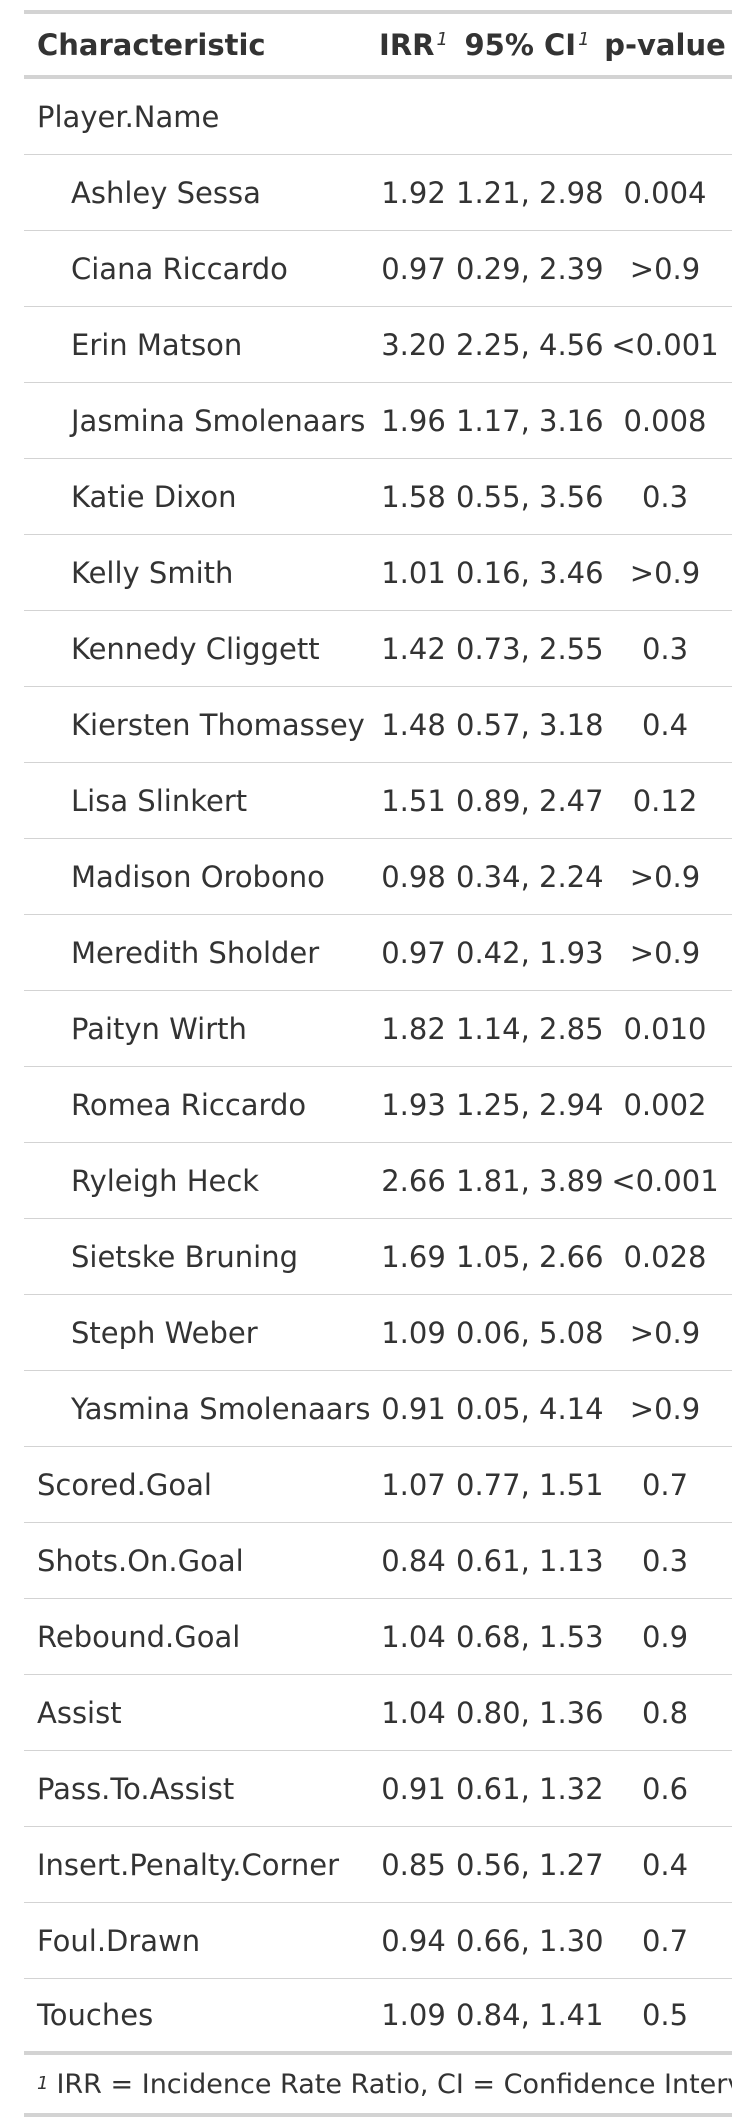 The width and height of the screenshot is (732, 2117). I want to click on row-label: Meredith Sholder, so click(195, 952).